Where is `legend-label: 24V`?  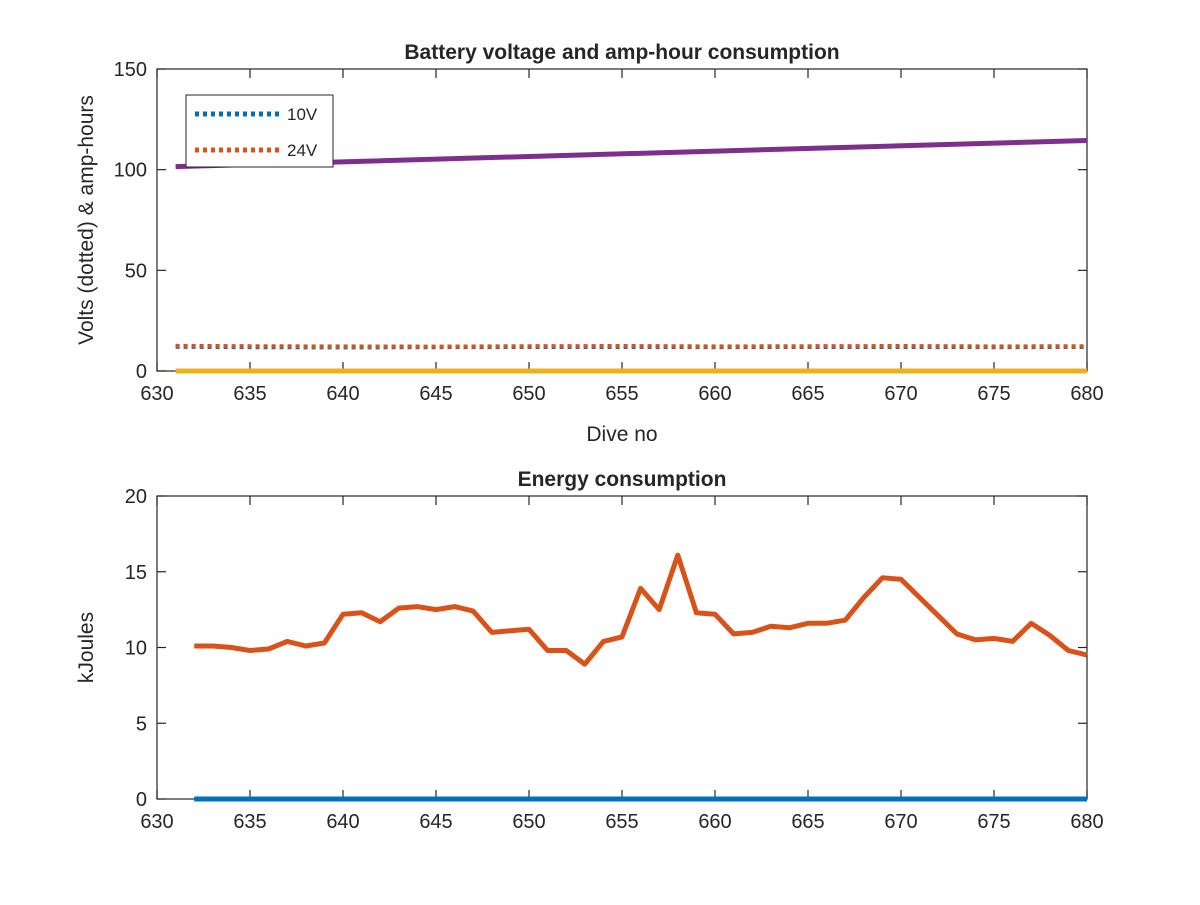
legend-label: 24V is located at coordinates (302, 150).